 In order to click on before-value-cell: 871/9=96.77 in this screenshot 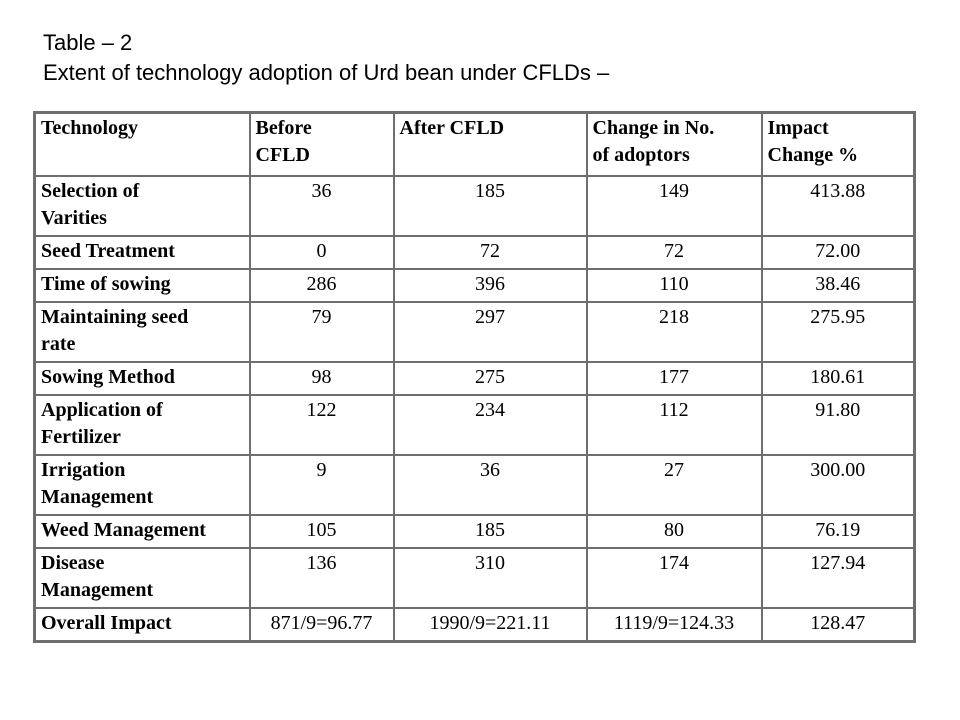, I will do `click(321, 625)`.